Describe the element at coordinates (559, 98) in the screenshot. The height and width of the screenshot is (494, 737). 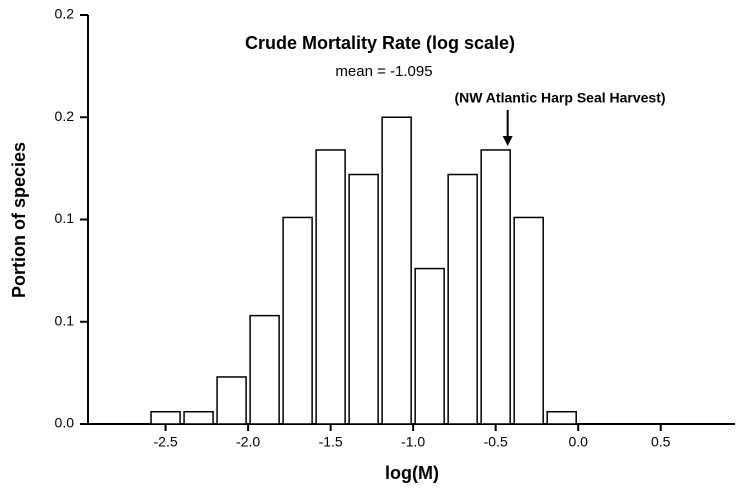
I see `annotation: (NW Atlantic Harp Seal Harvest)` at that location.